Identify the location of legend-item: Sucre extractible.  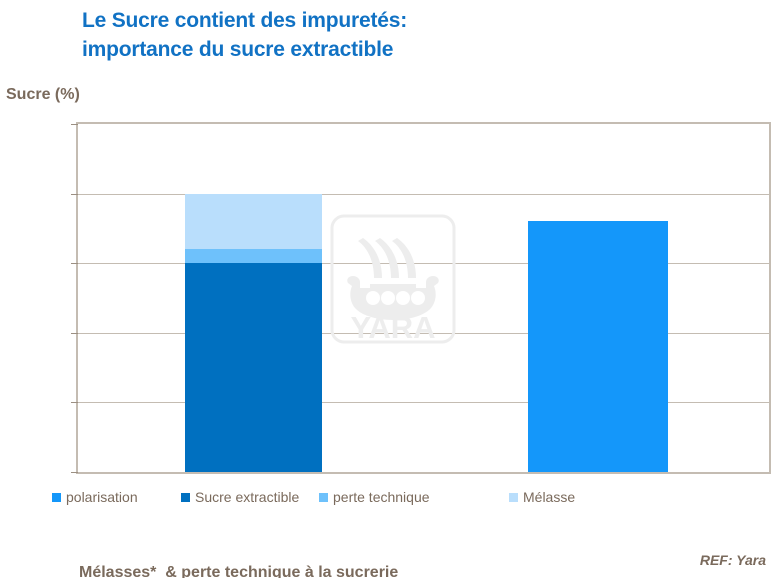
(240, 497).